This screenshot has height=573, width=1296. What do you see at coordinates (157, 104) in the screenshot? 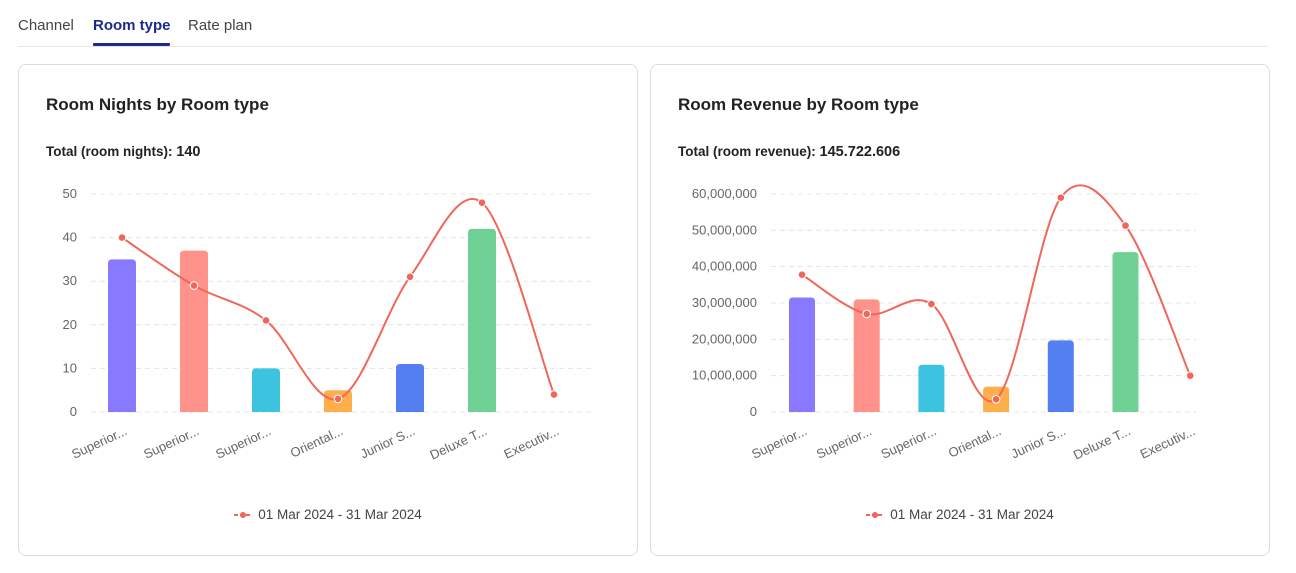
I see `chart-title: Room Nights by Room type` at bounding box center [157, 104].